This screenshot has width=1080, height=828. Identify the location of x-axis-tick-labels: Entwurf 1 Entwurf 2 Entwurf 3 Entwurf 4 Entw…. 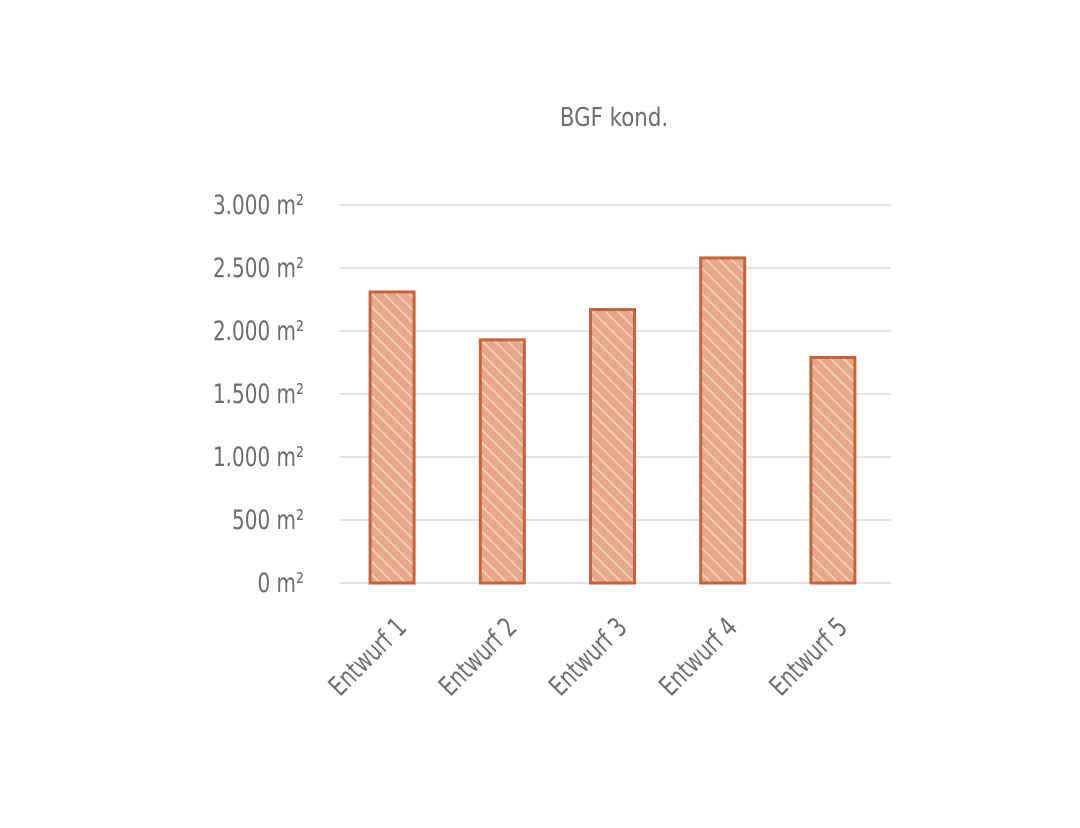
(588, 656).